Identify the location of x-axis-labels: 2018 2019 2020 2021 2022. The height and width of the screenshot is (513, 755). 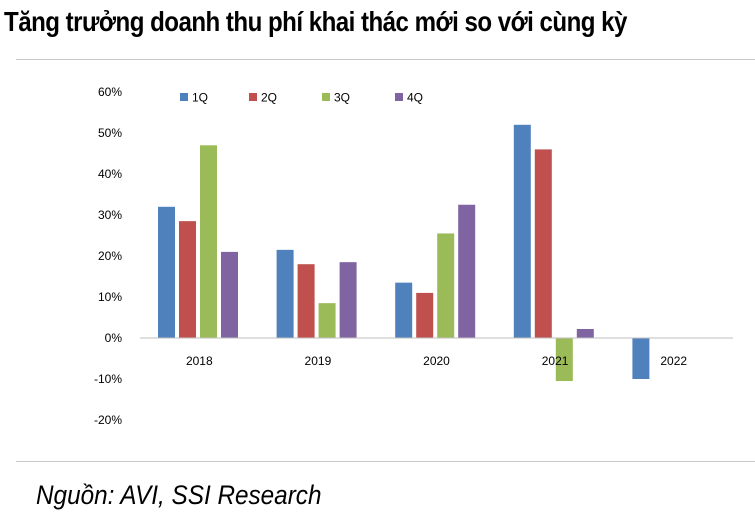
(436, 361).